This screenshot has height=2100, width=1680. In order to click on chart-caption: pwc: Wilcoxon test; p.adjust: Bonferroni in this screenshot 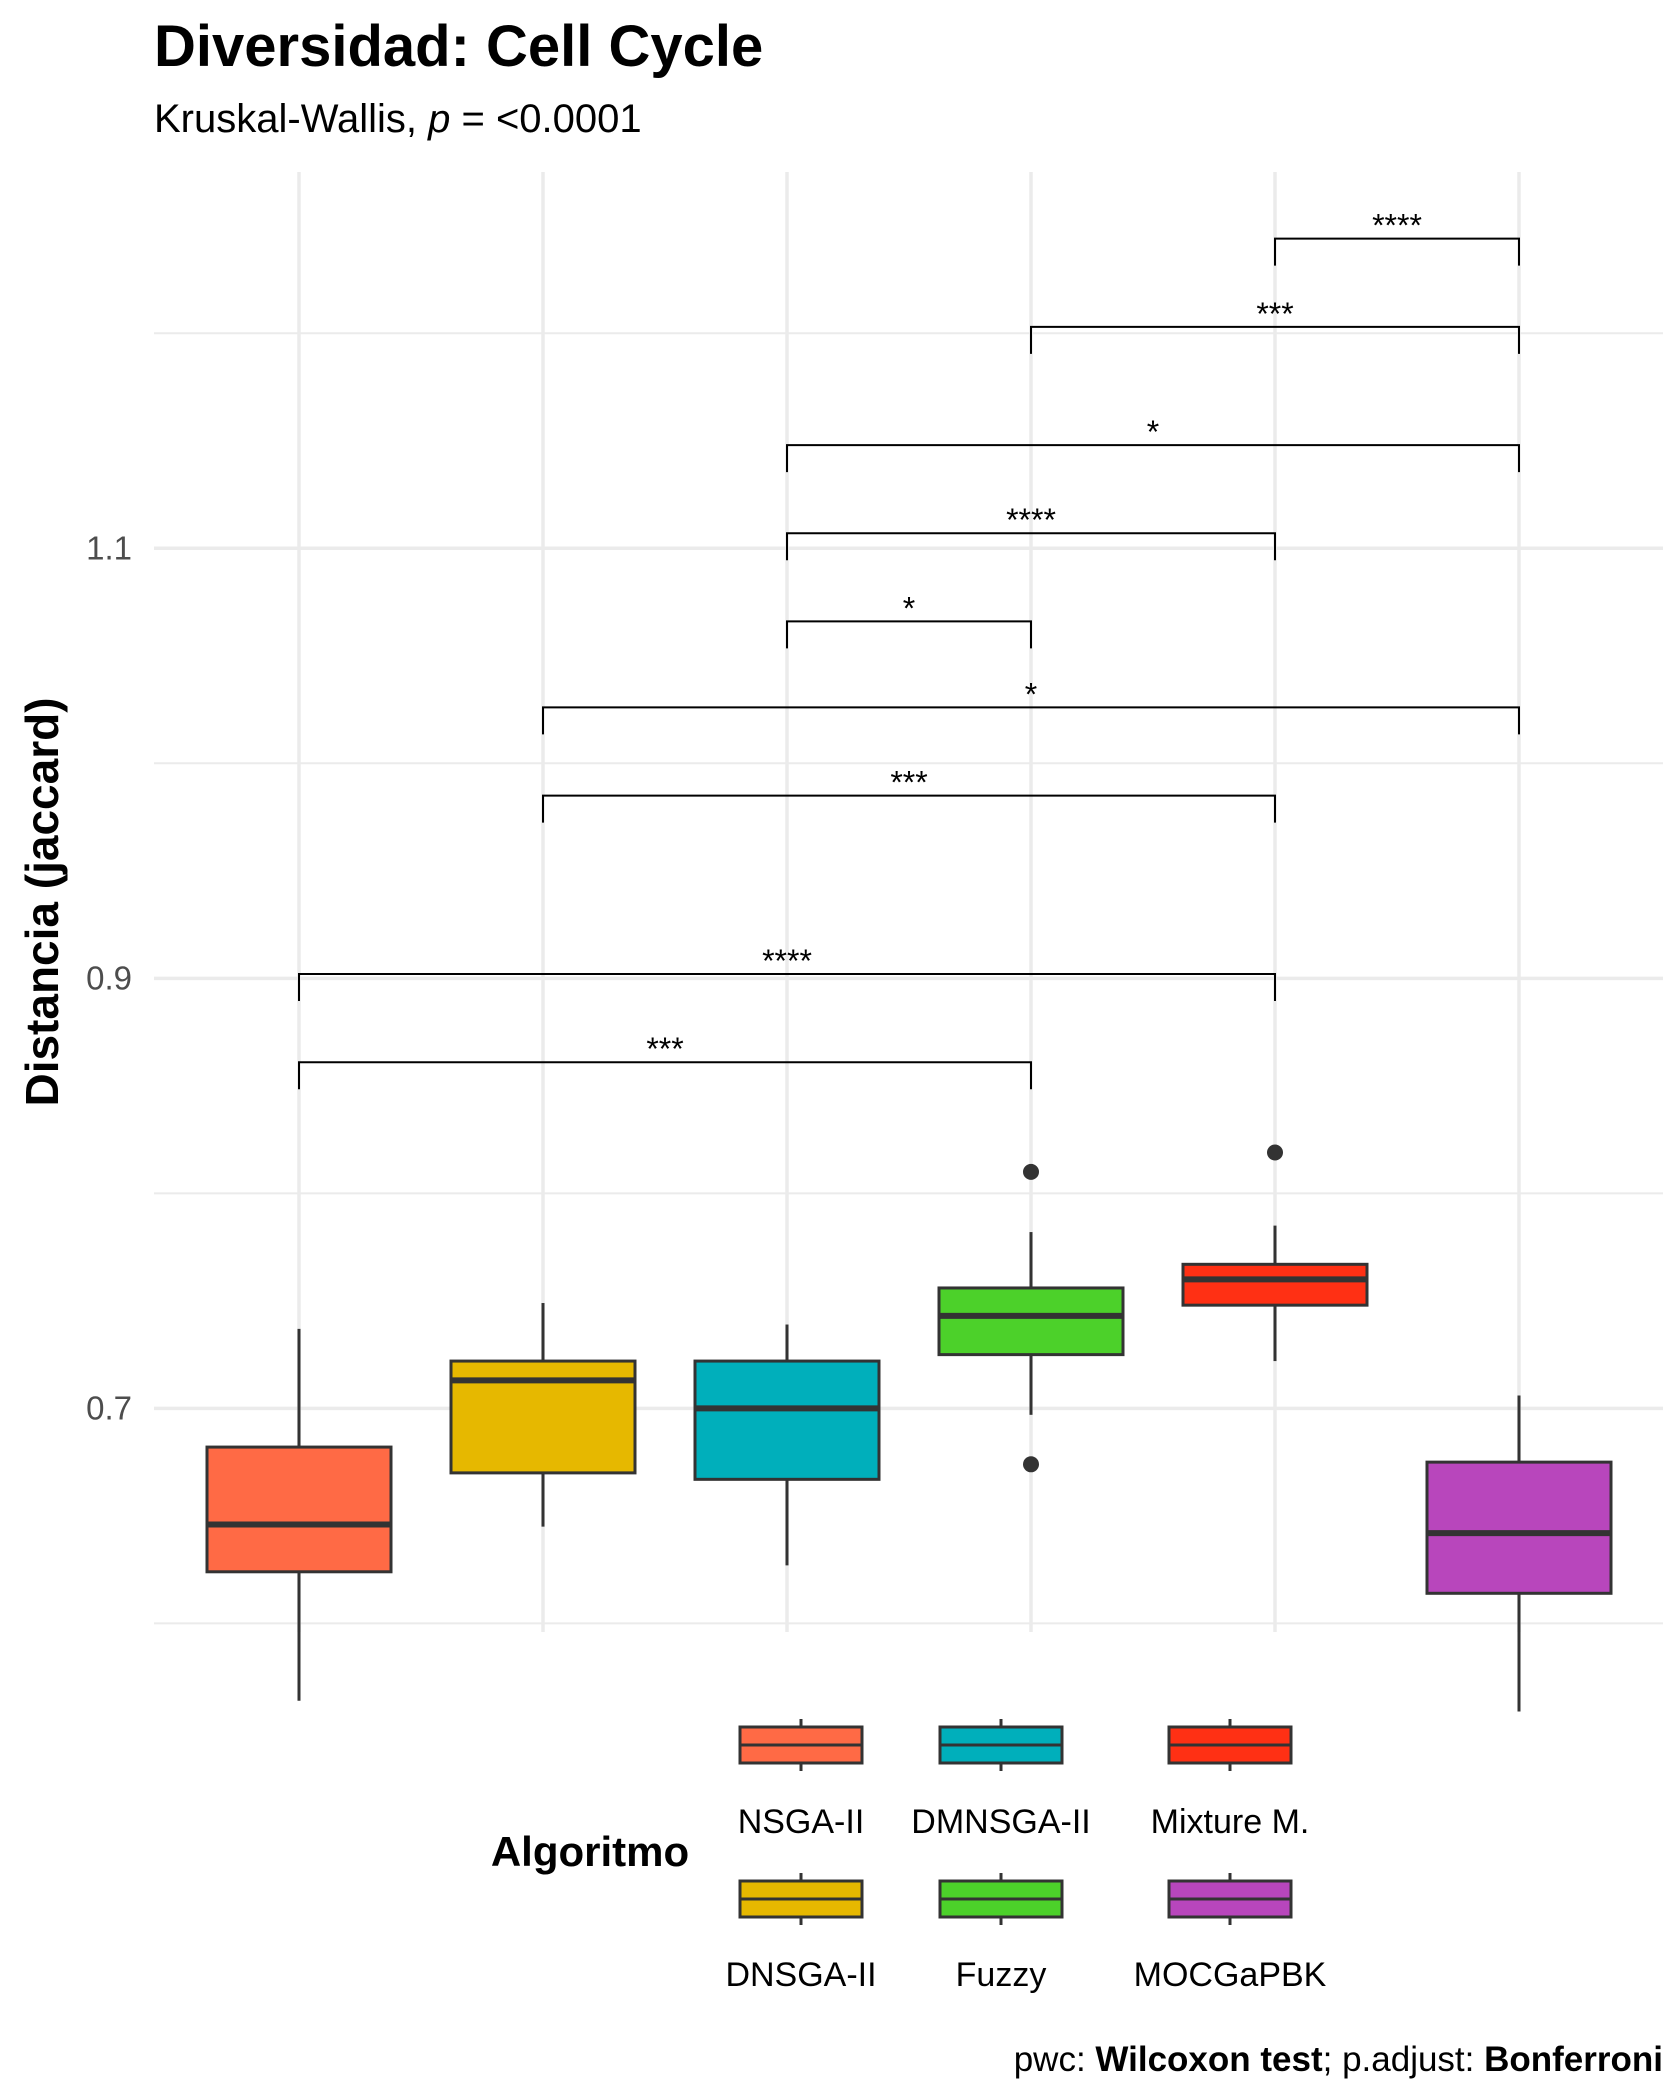, I will do `click(1338, 2059)`.